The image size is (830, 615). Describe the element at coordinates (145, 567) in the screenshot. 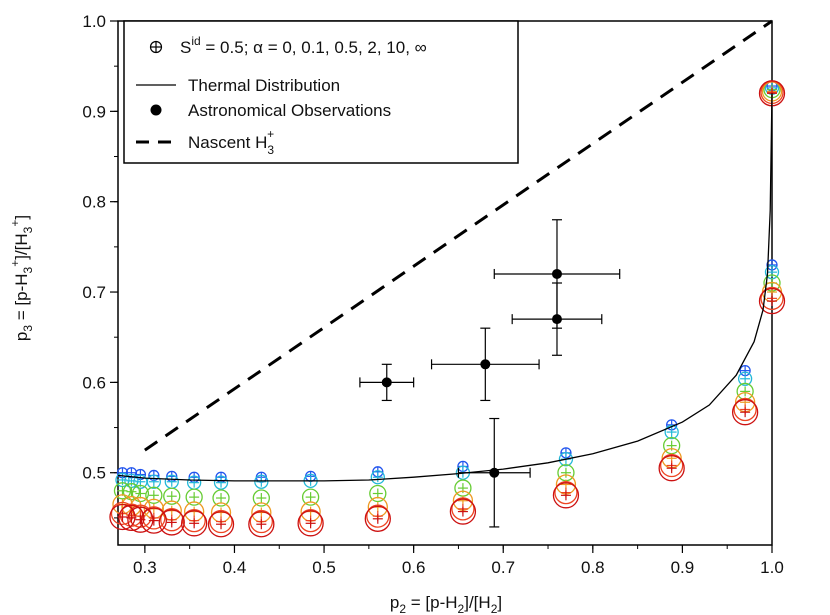

I see `x-tick-label: 0.3` at that location.